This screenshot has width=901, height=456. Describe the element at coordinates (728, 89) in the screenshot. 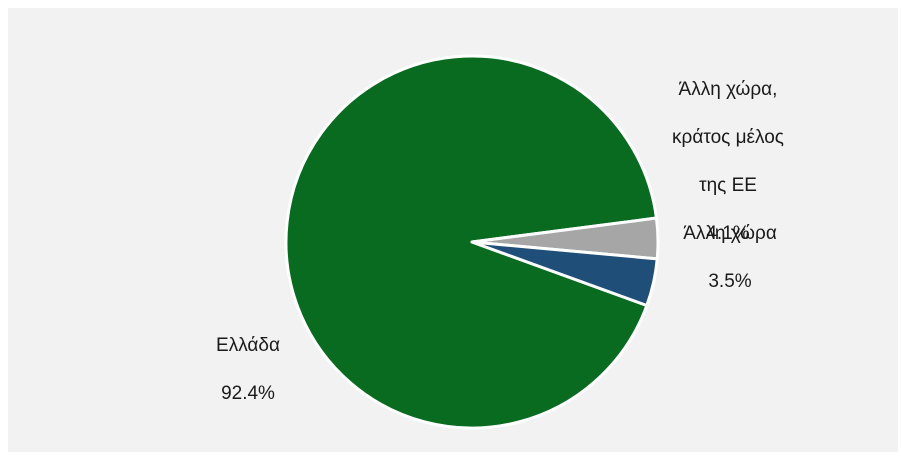

I see `slice-label-eu-country-line1: Άλλη χώρα,` at that location.